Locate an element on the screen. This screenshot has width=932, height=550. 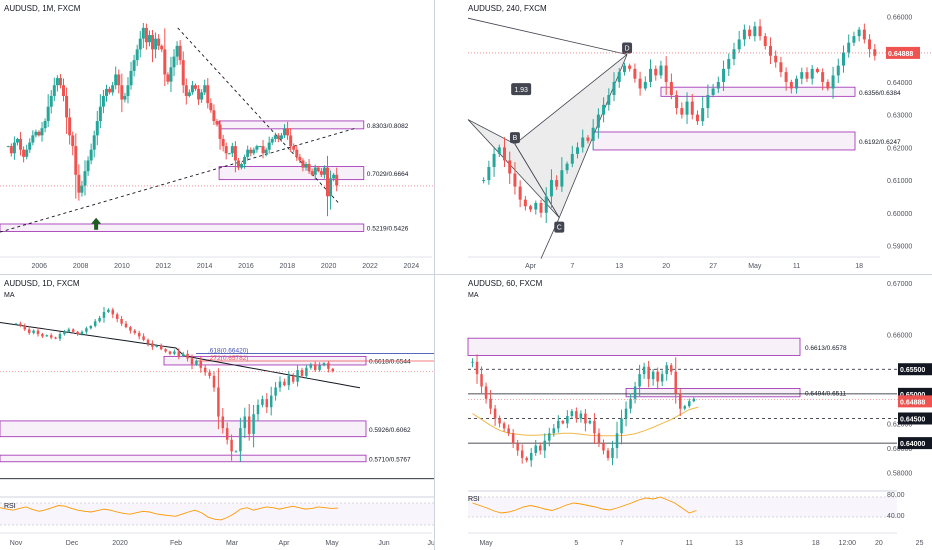
panel-divider-vertical is located at coordinates (434, 275).